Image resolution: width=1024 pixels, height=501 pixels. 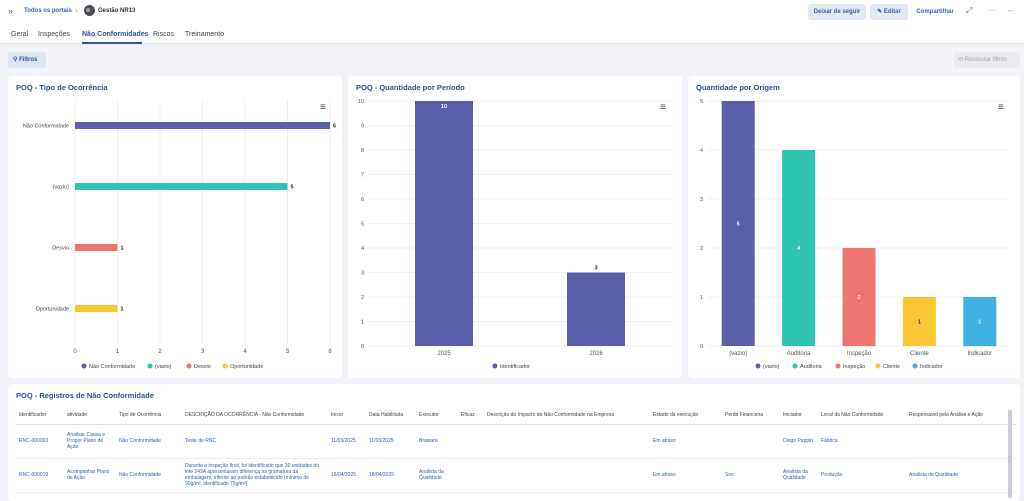 I want to click on x-tick-label: 5, so click(x=288, y=352).